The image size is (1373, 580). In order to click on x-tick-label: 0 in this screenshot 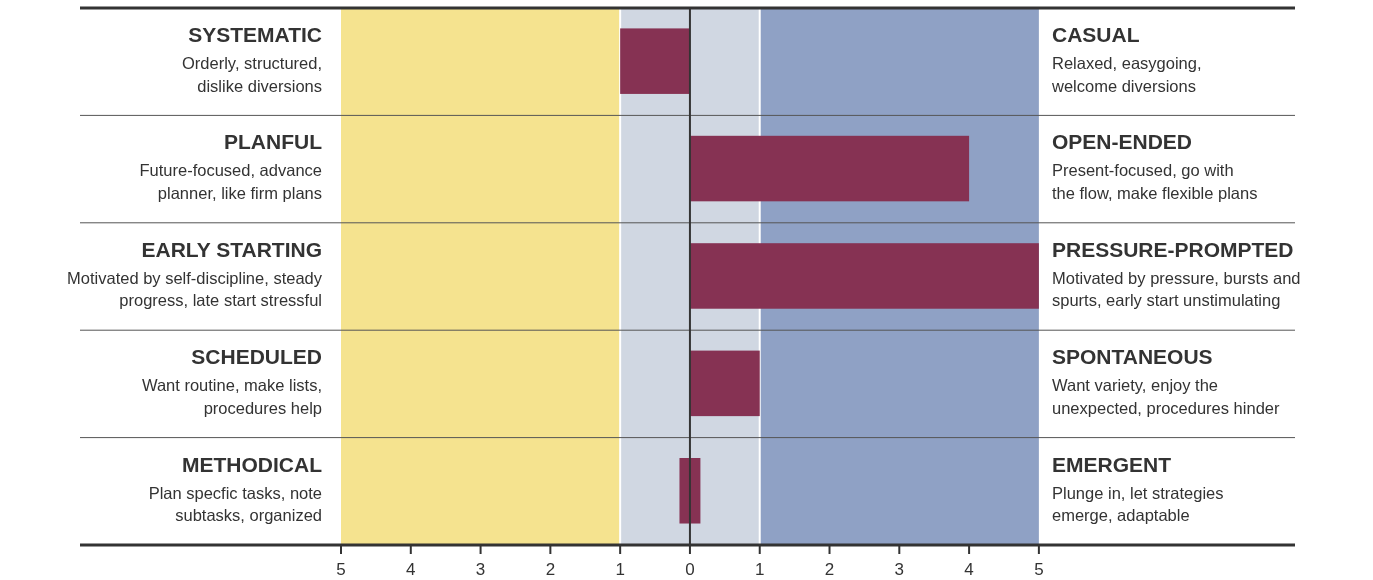, I will do `click(690, 569)`.